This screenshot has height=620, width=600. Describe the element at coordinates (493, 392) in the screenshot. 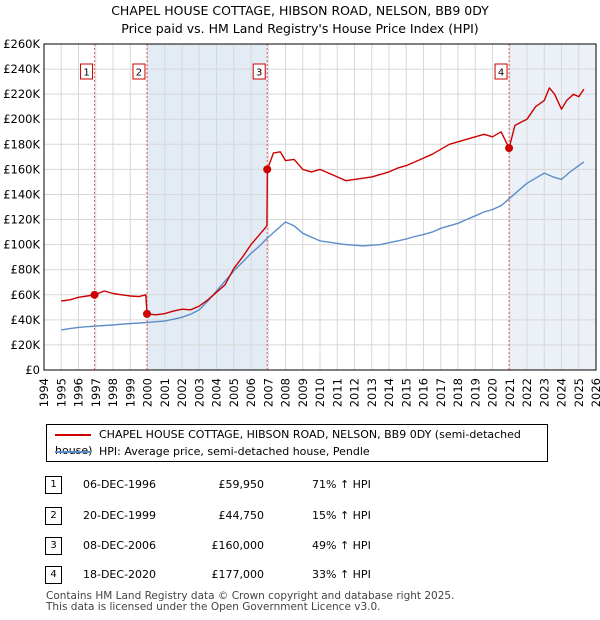

I see `x-tick-label: 2020` at that location.